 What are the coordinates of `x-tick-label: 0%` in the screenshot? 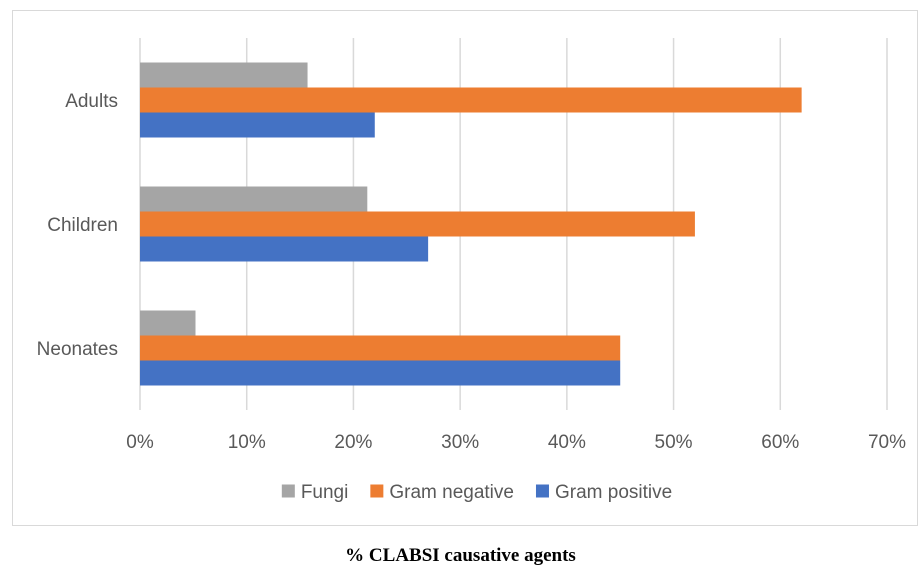 It's located at (140, 442).